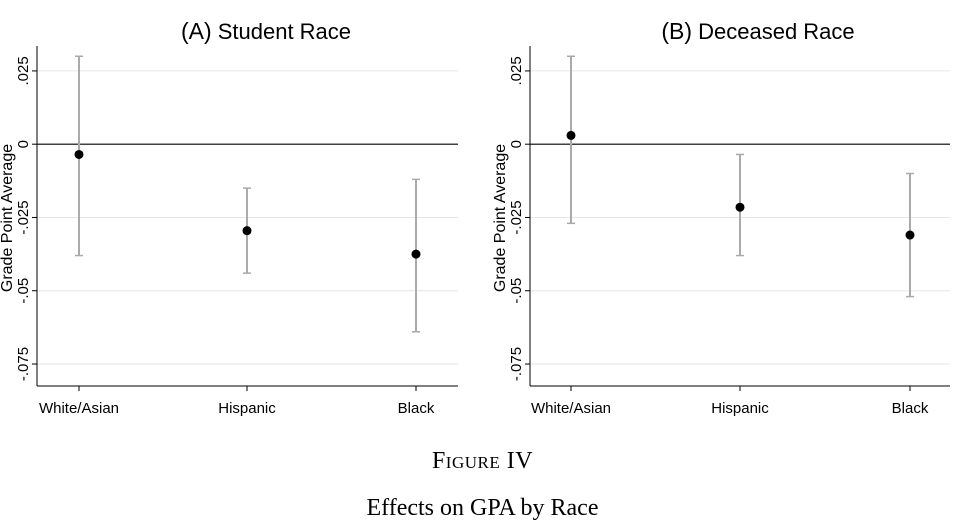  I want to click on figure-number: Figure IV, so click(482, 461).